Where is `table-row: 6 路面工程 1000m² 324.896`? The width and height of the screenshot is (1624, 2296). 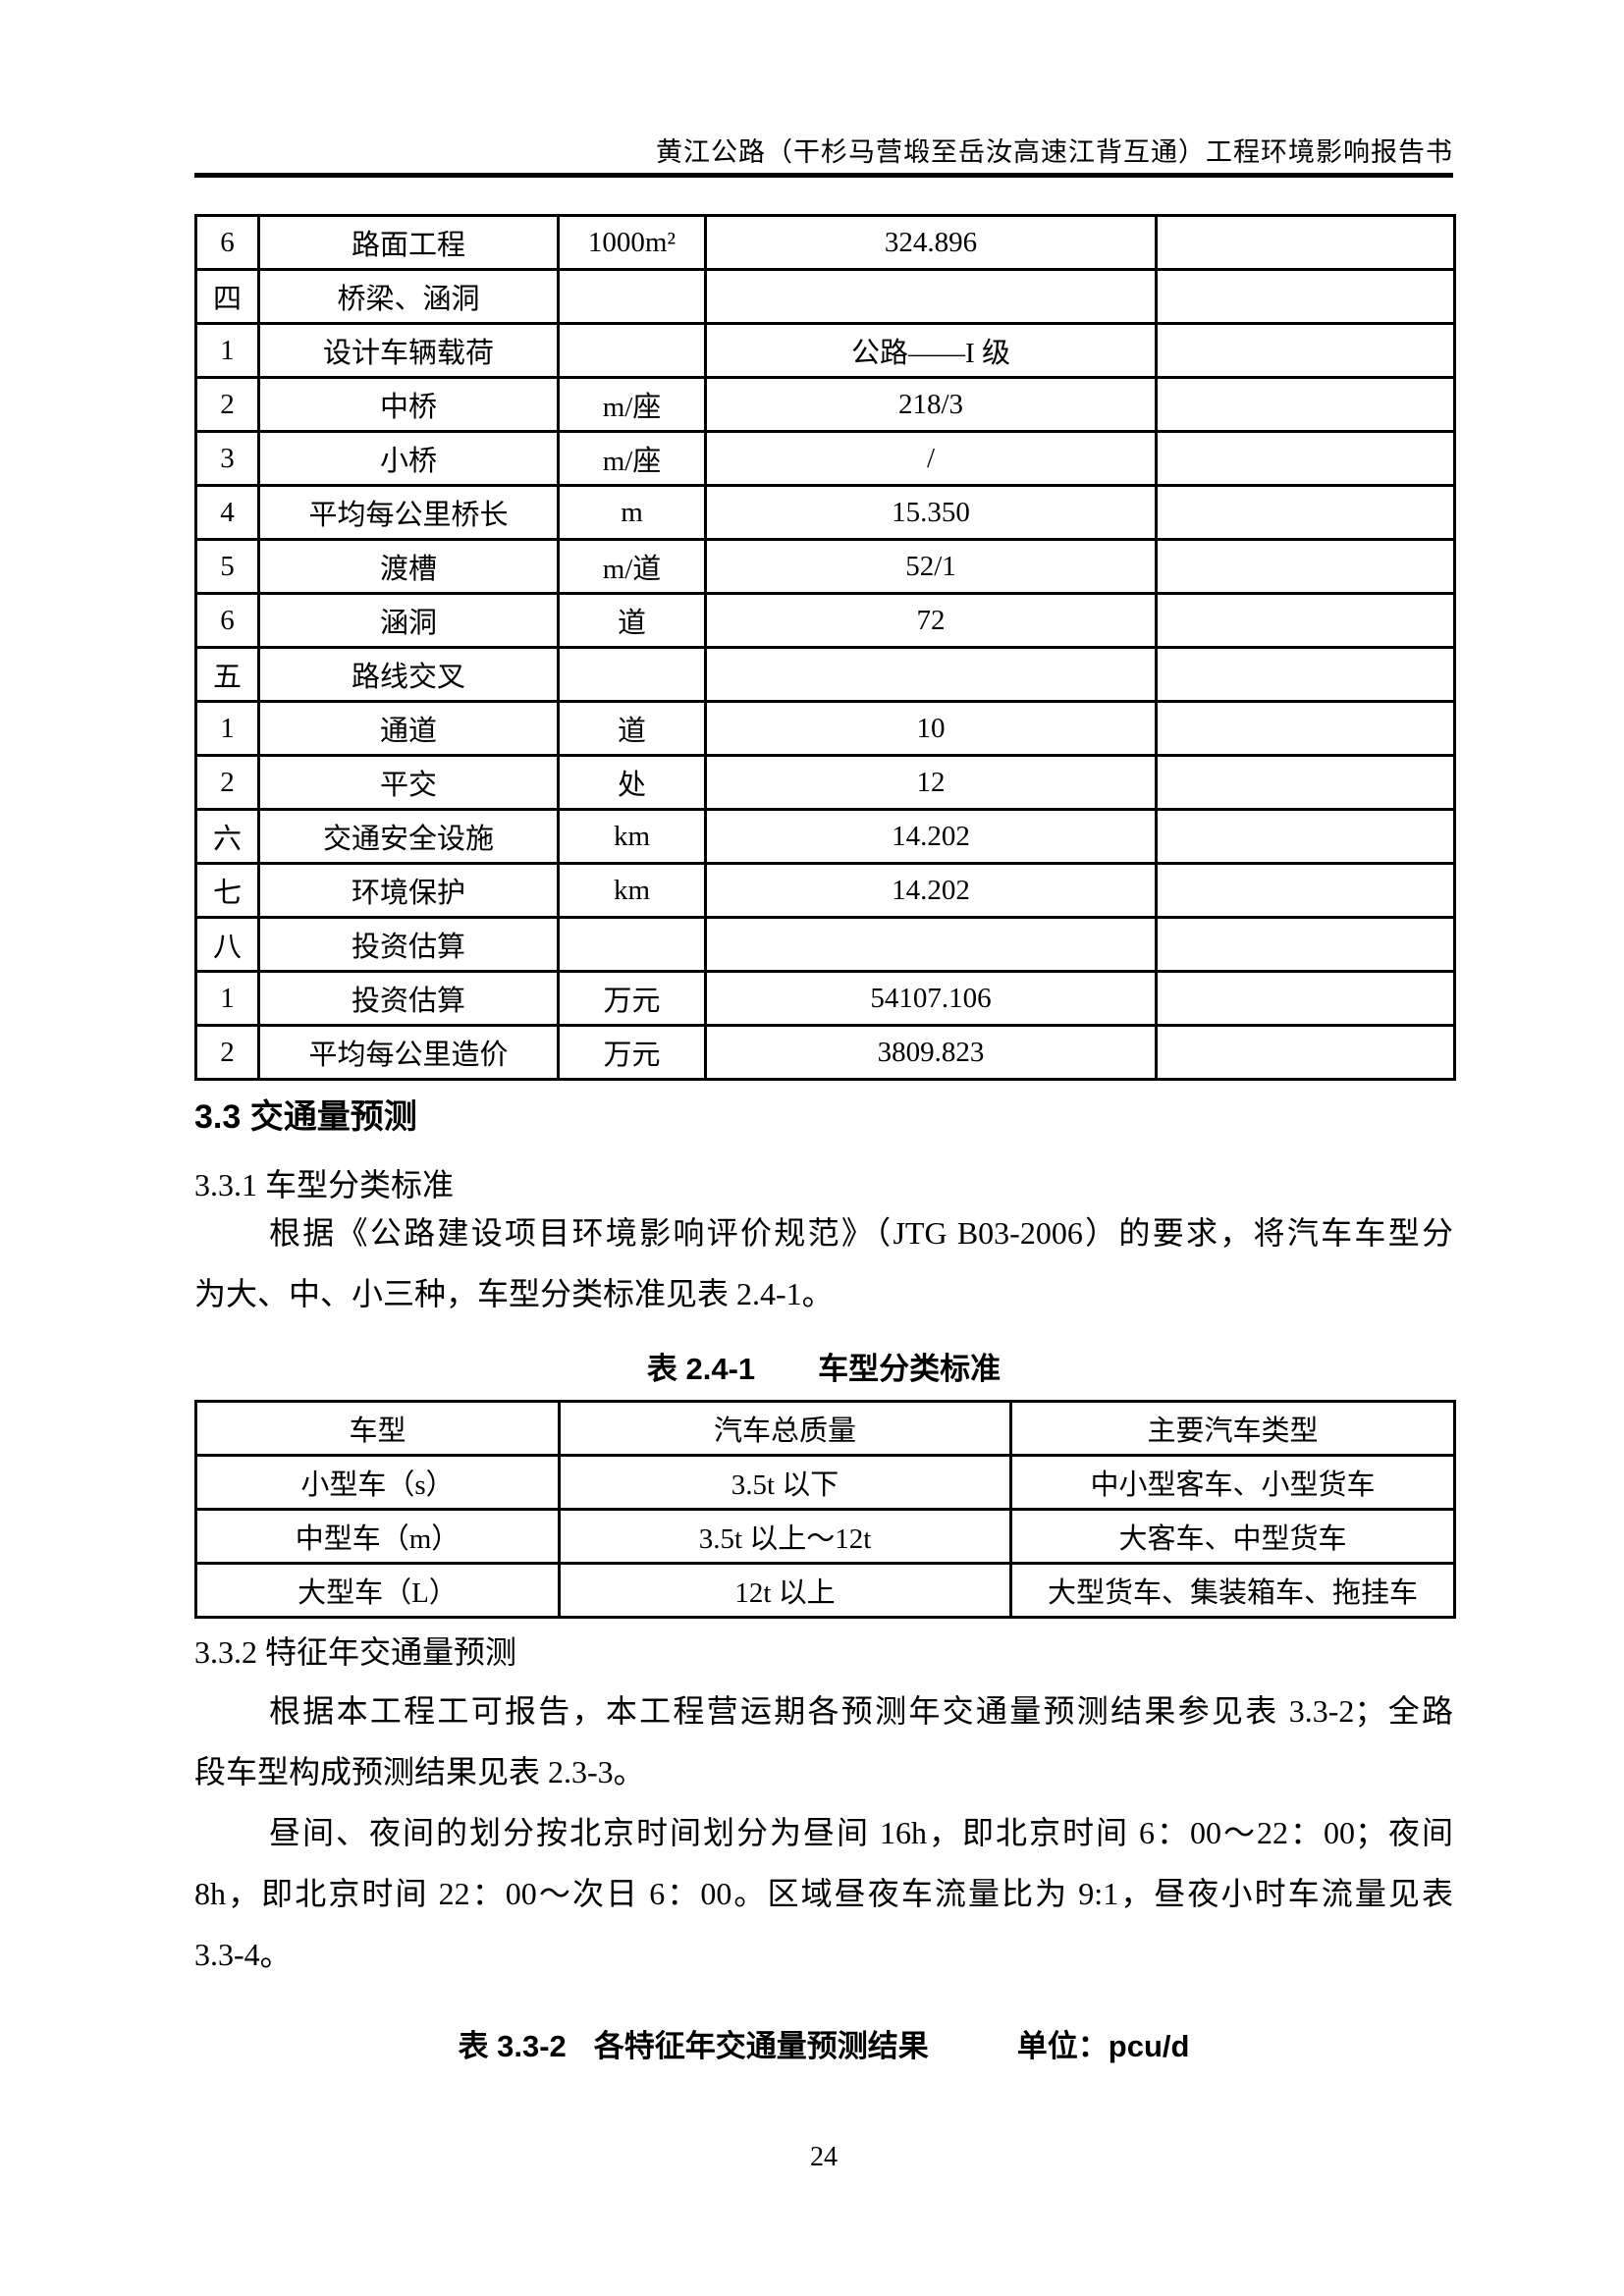 table-row: 6 路面工程 1000m² 324.896 is located at coordinates (825, 243).